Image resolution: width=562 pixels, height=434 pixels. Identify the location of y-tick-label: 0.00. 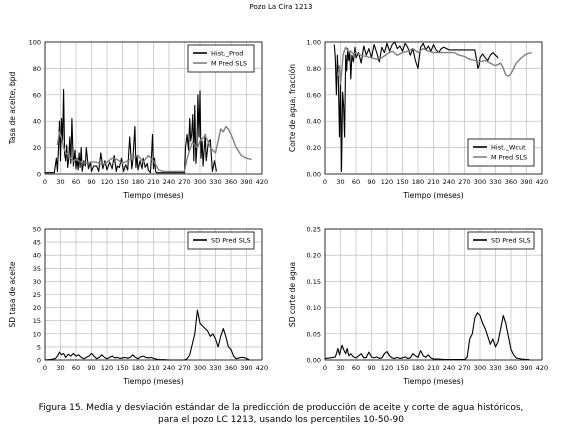
(314, 175).